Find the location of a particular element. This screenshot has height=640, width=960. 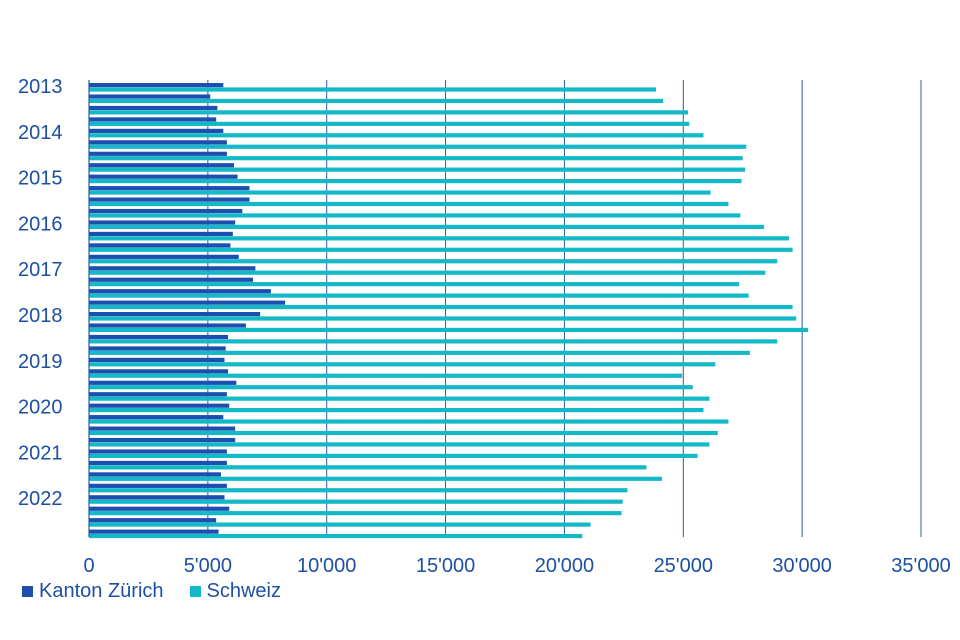

x-tick-label: 30'000 is located at coordinates (801, 566).